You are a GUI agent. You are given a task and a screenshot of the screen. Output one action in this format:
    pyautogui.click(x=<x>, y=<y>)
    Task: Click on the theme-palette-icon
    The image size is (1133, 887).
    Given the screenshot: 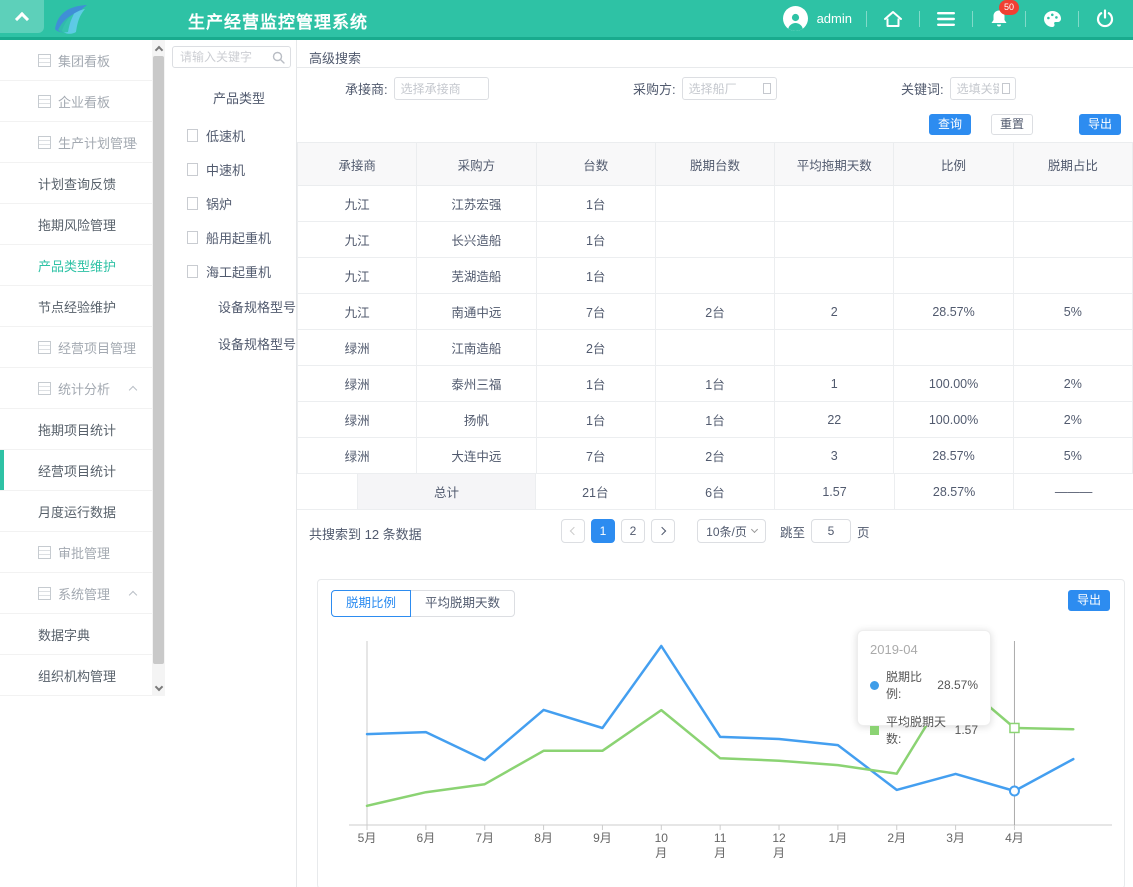 What is the action you would take?
    pyautogui.click(x=1052, y=19)
    